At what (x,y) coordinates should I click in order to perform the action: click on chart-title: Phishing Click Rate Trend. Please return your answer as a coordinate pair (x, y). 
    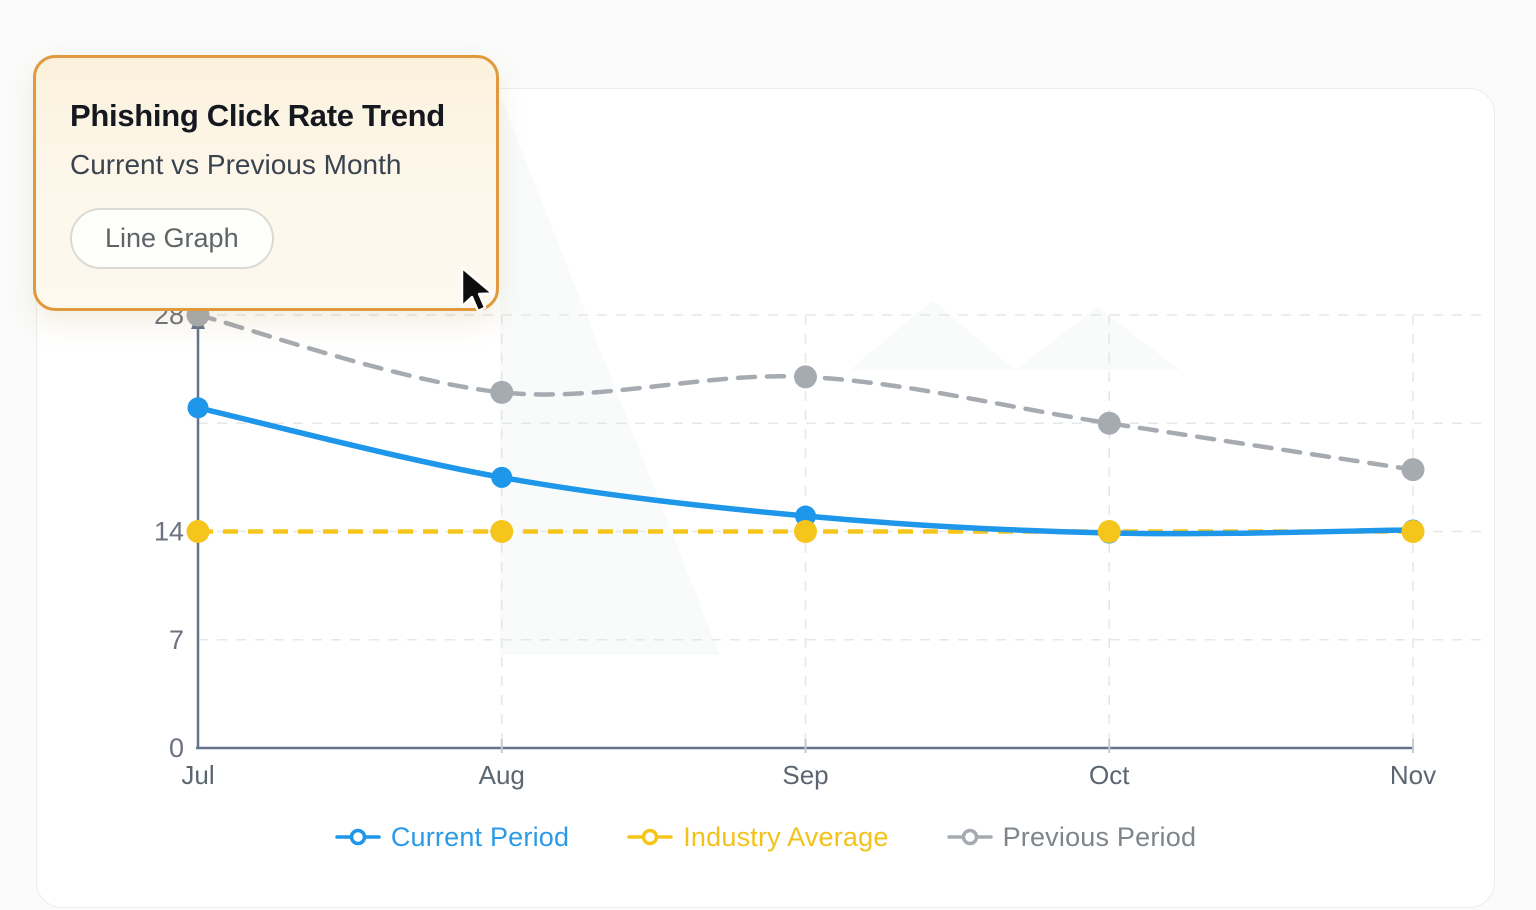
    Looking at the image, I should click on (257, 115).